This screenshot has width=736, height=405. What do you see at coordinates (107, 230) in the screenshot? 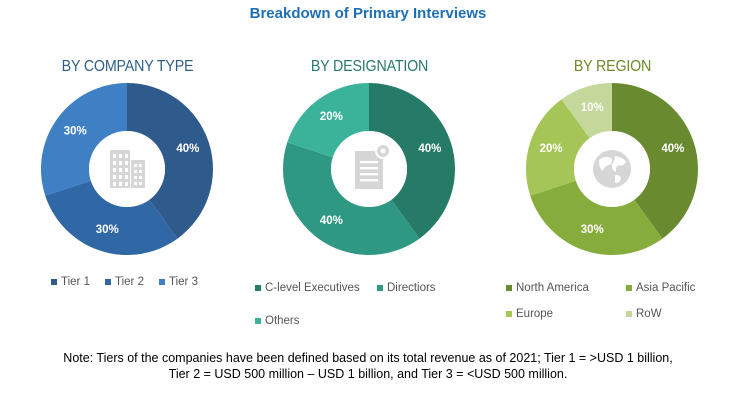
I see `data-label-tier-2: 30%` at bounding box center [107, 230].